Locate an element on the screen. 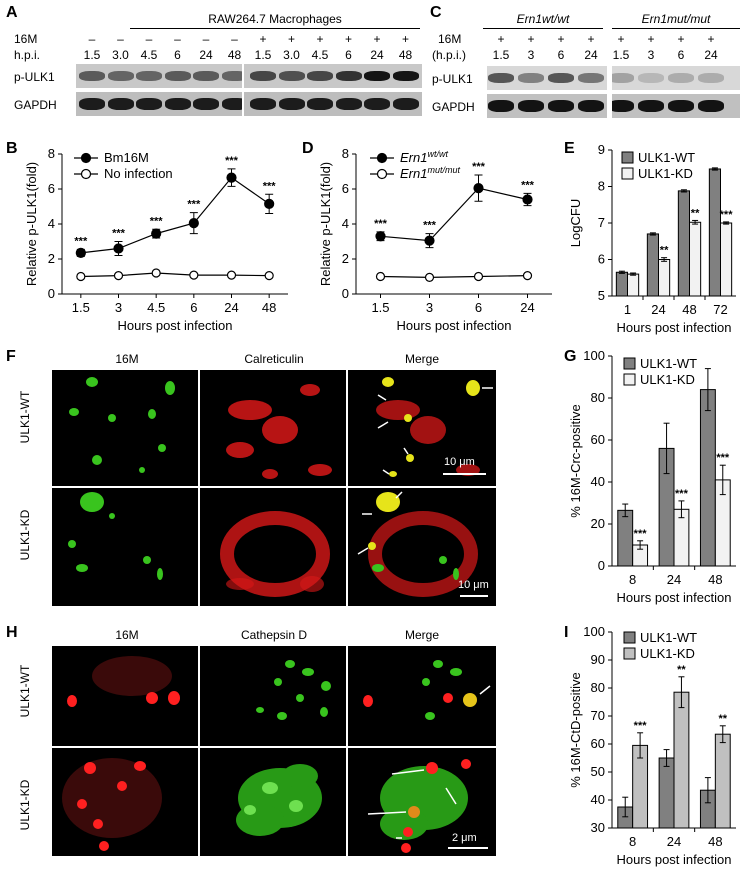  significance-mark: ** is located at coordinates (681, 670).